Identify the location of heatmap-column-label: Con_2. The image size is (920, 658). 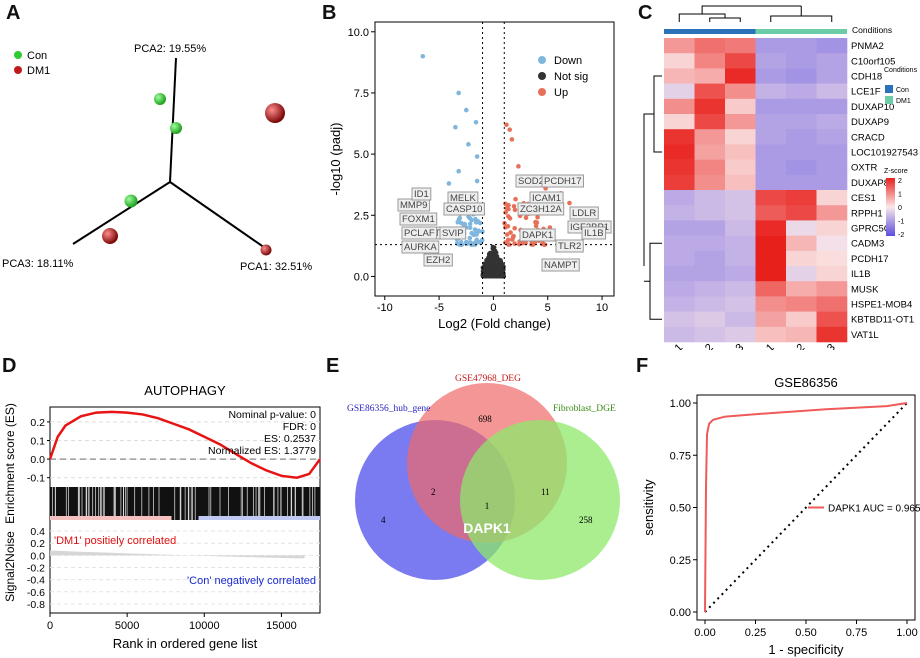
(699, 346).